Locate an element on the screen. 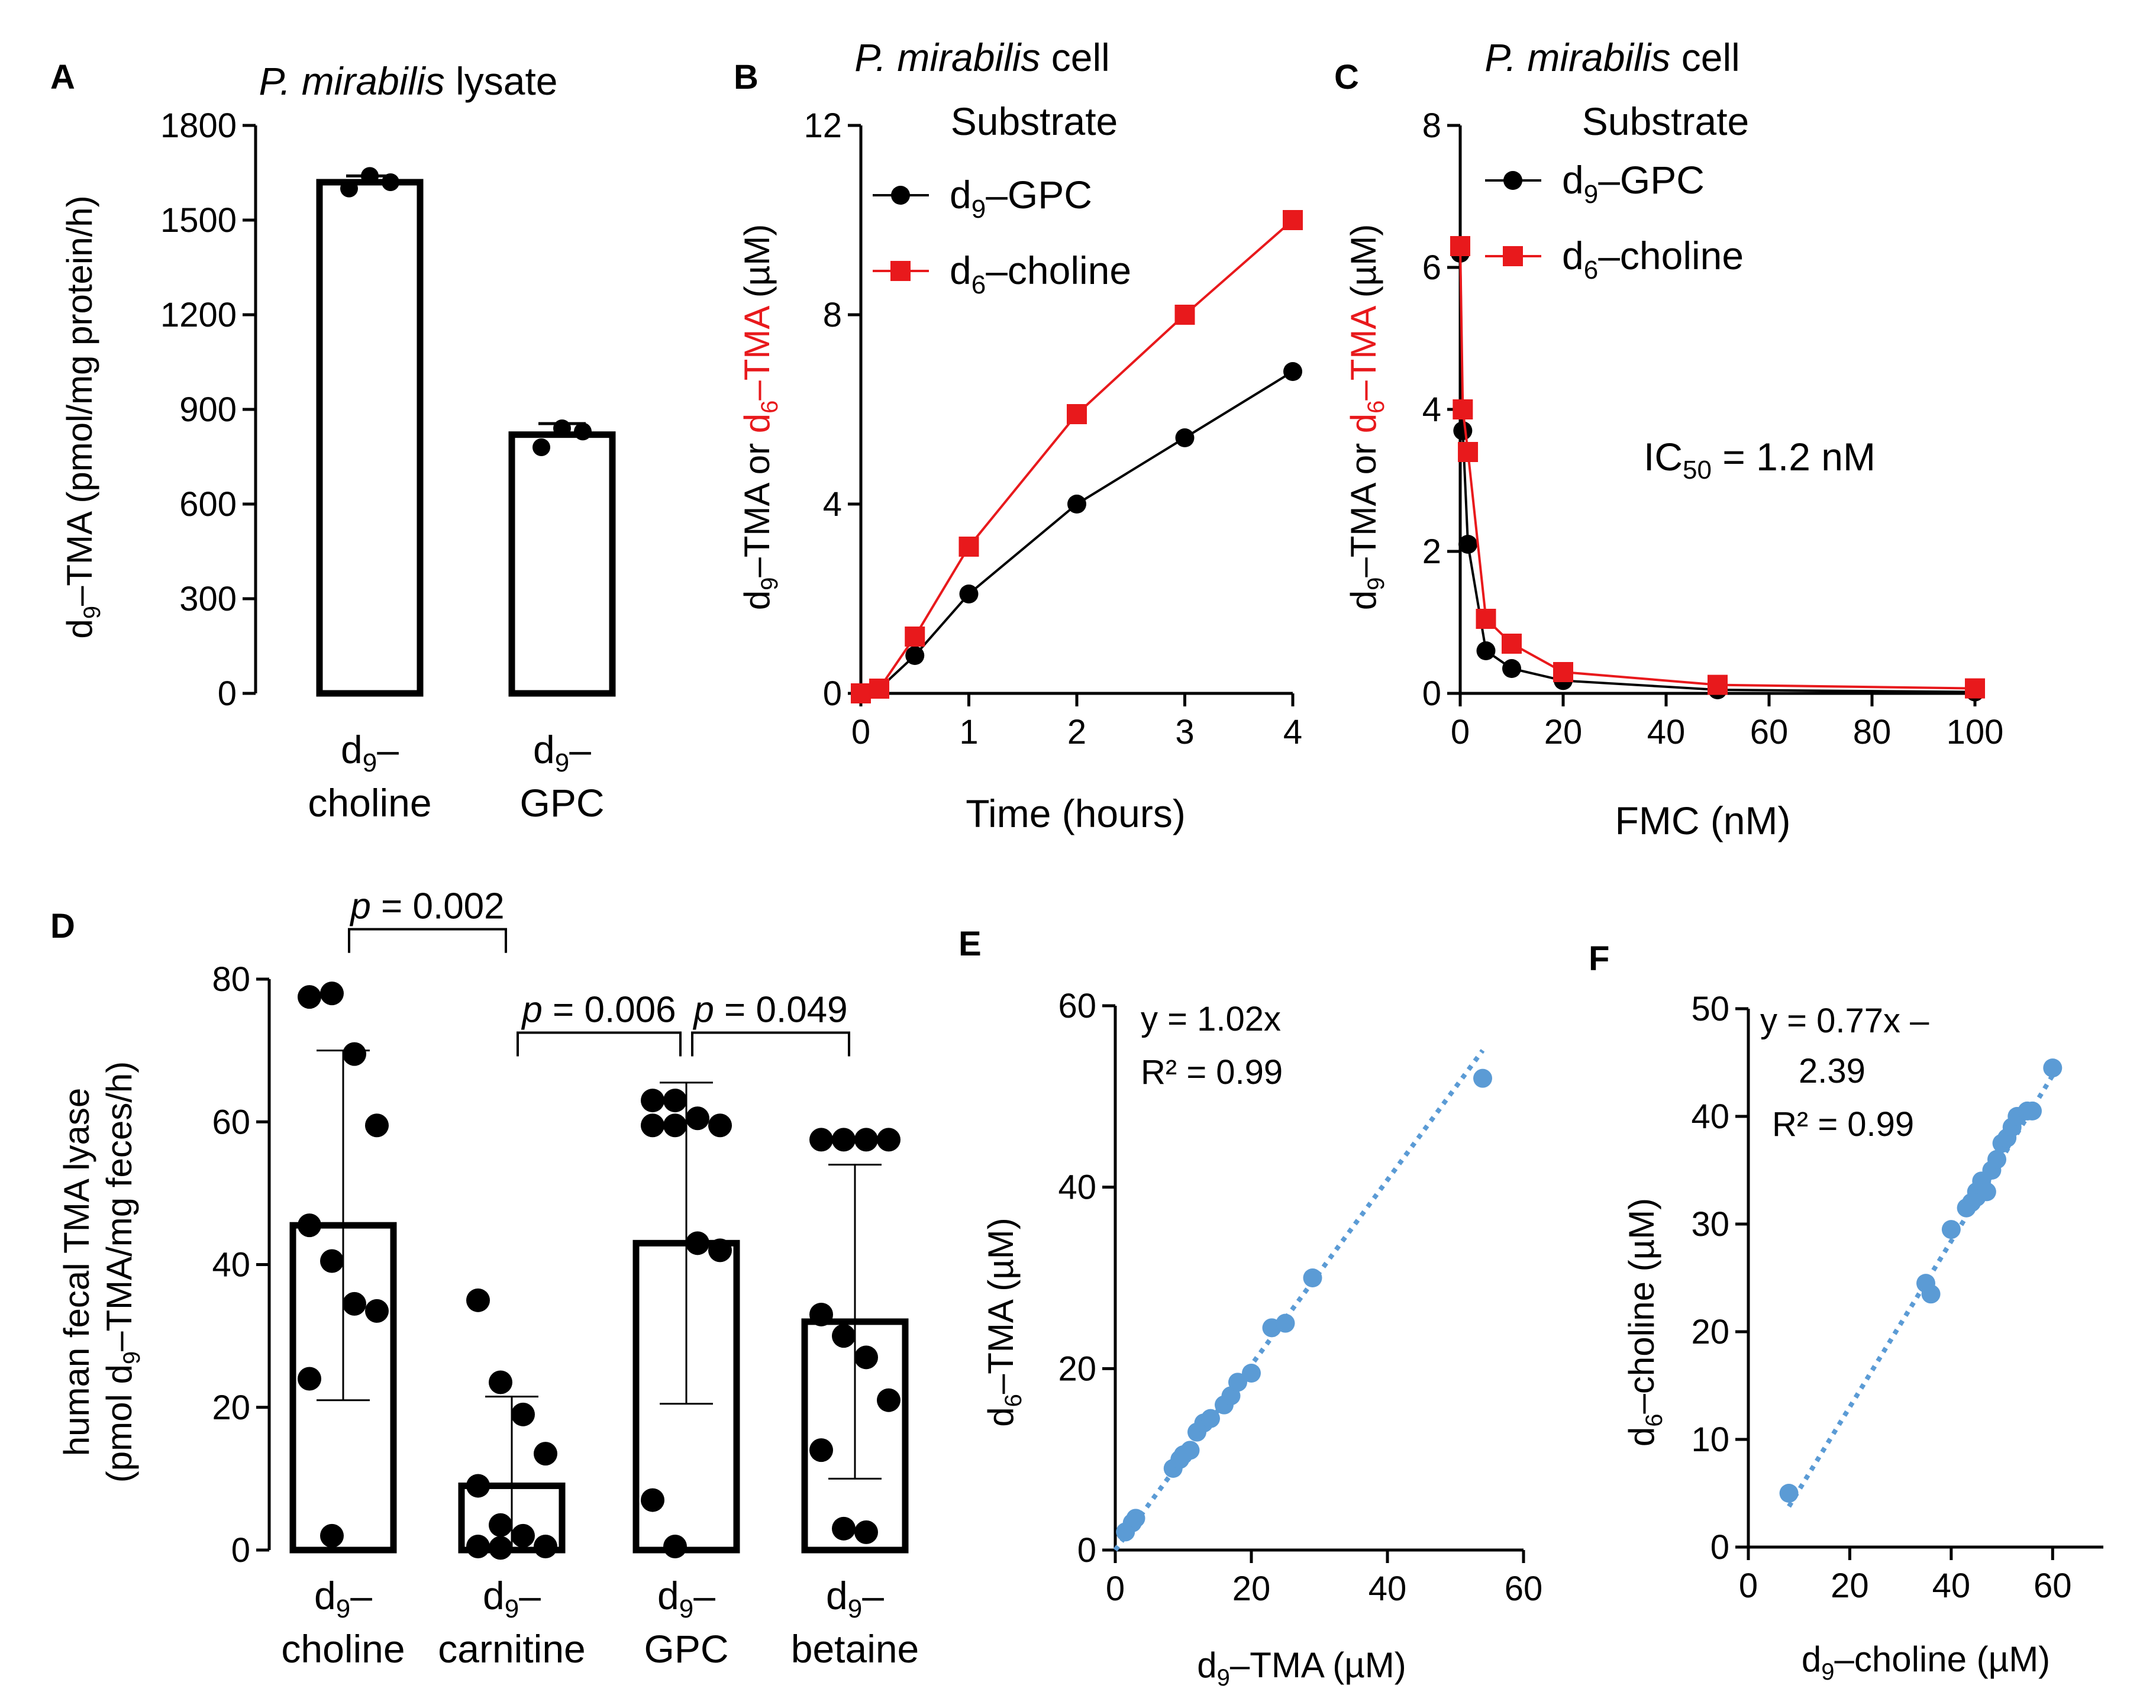 The image size is (2156, 1708). panel-c-x-tick-label: 80 is located at coordinates (1872, 732).